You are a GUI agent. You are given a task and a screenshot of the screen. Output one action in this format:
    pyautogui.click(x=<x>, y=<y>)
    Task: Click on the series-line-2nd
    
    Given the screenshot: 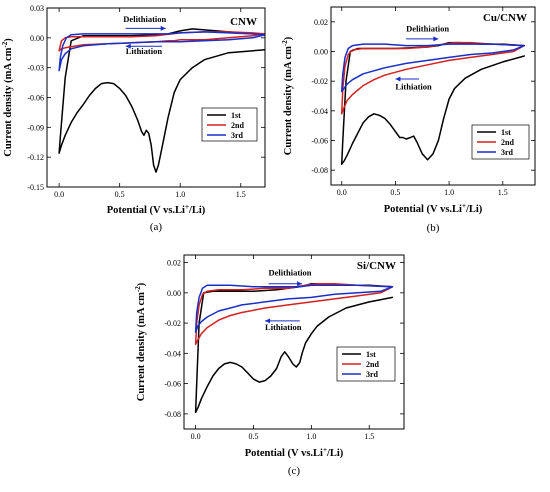 What is the action you would take?
    pyautogui.click(x=433, y=78)
    